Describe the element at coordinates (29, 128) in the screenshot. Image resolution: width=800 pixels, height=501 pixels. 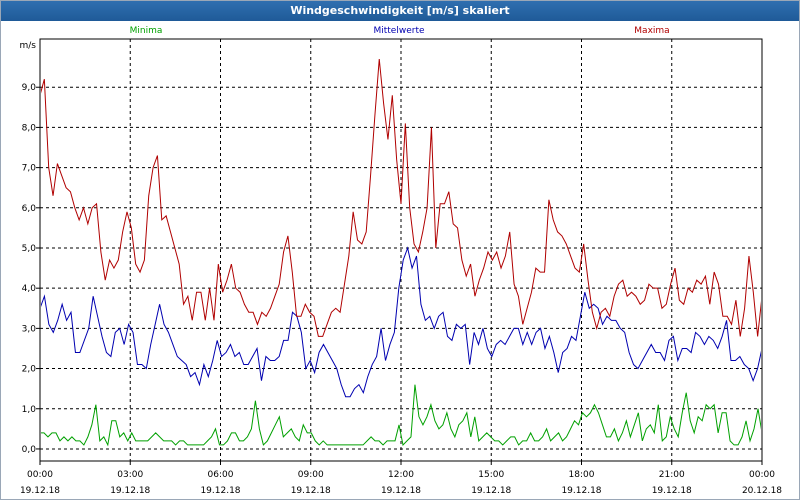
I see `y-tick-label: 8,0` at that location.